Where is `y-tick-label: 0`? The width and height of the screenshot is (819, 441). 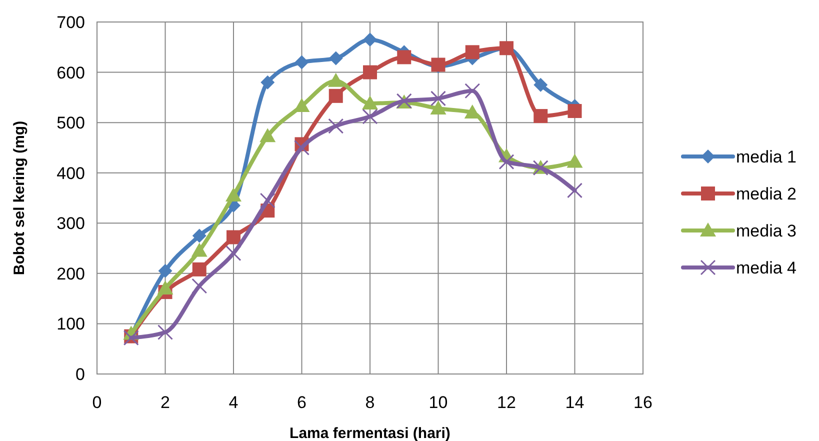
y-tick-label: 0 is located at coordinates (80, 374).